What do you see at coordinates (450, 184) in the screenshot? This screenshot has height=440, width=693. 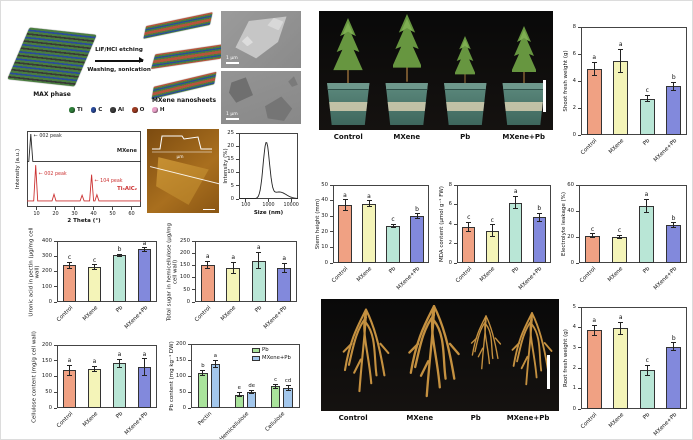 I see `y-tick-label: 8` at bounding box center [450, 184].